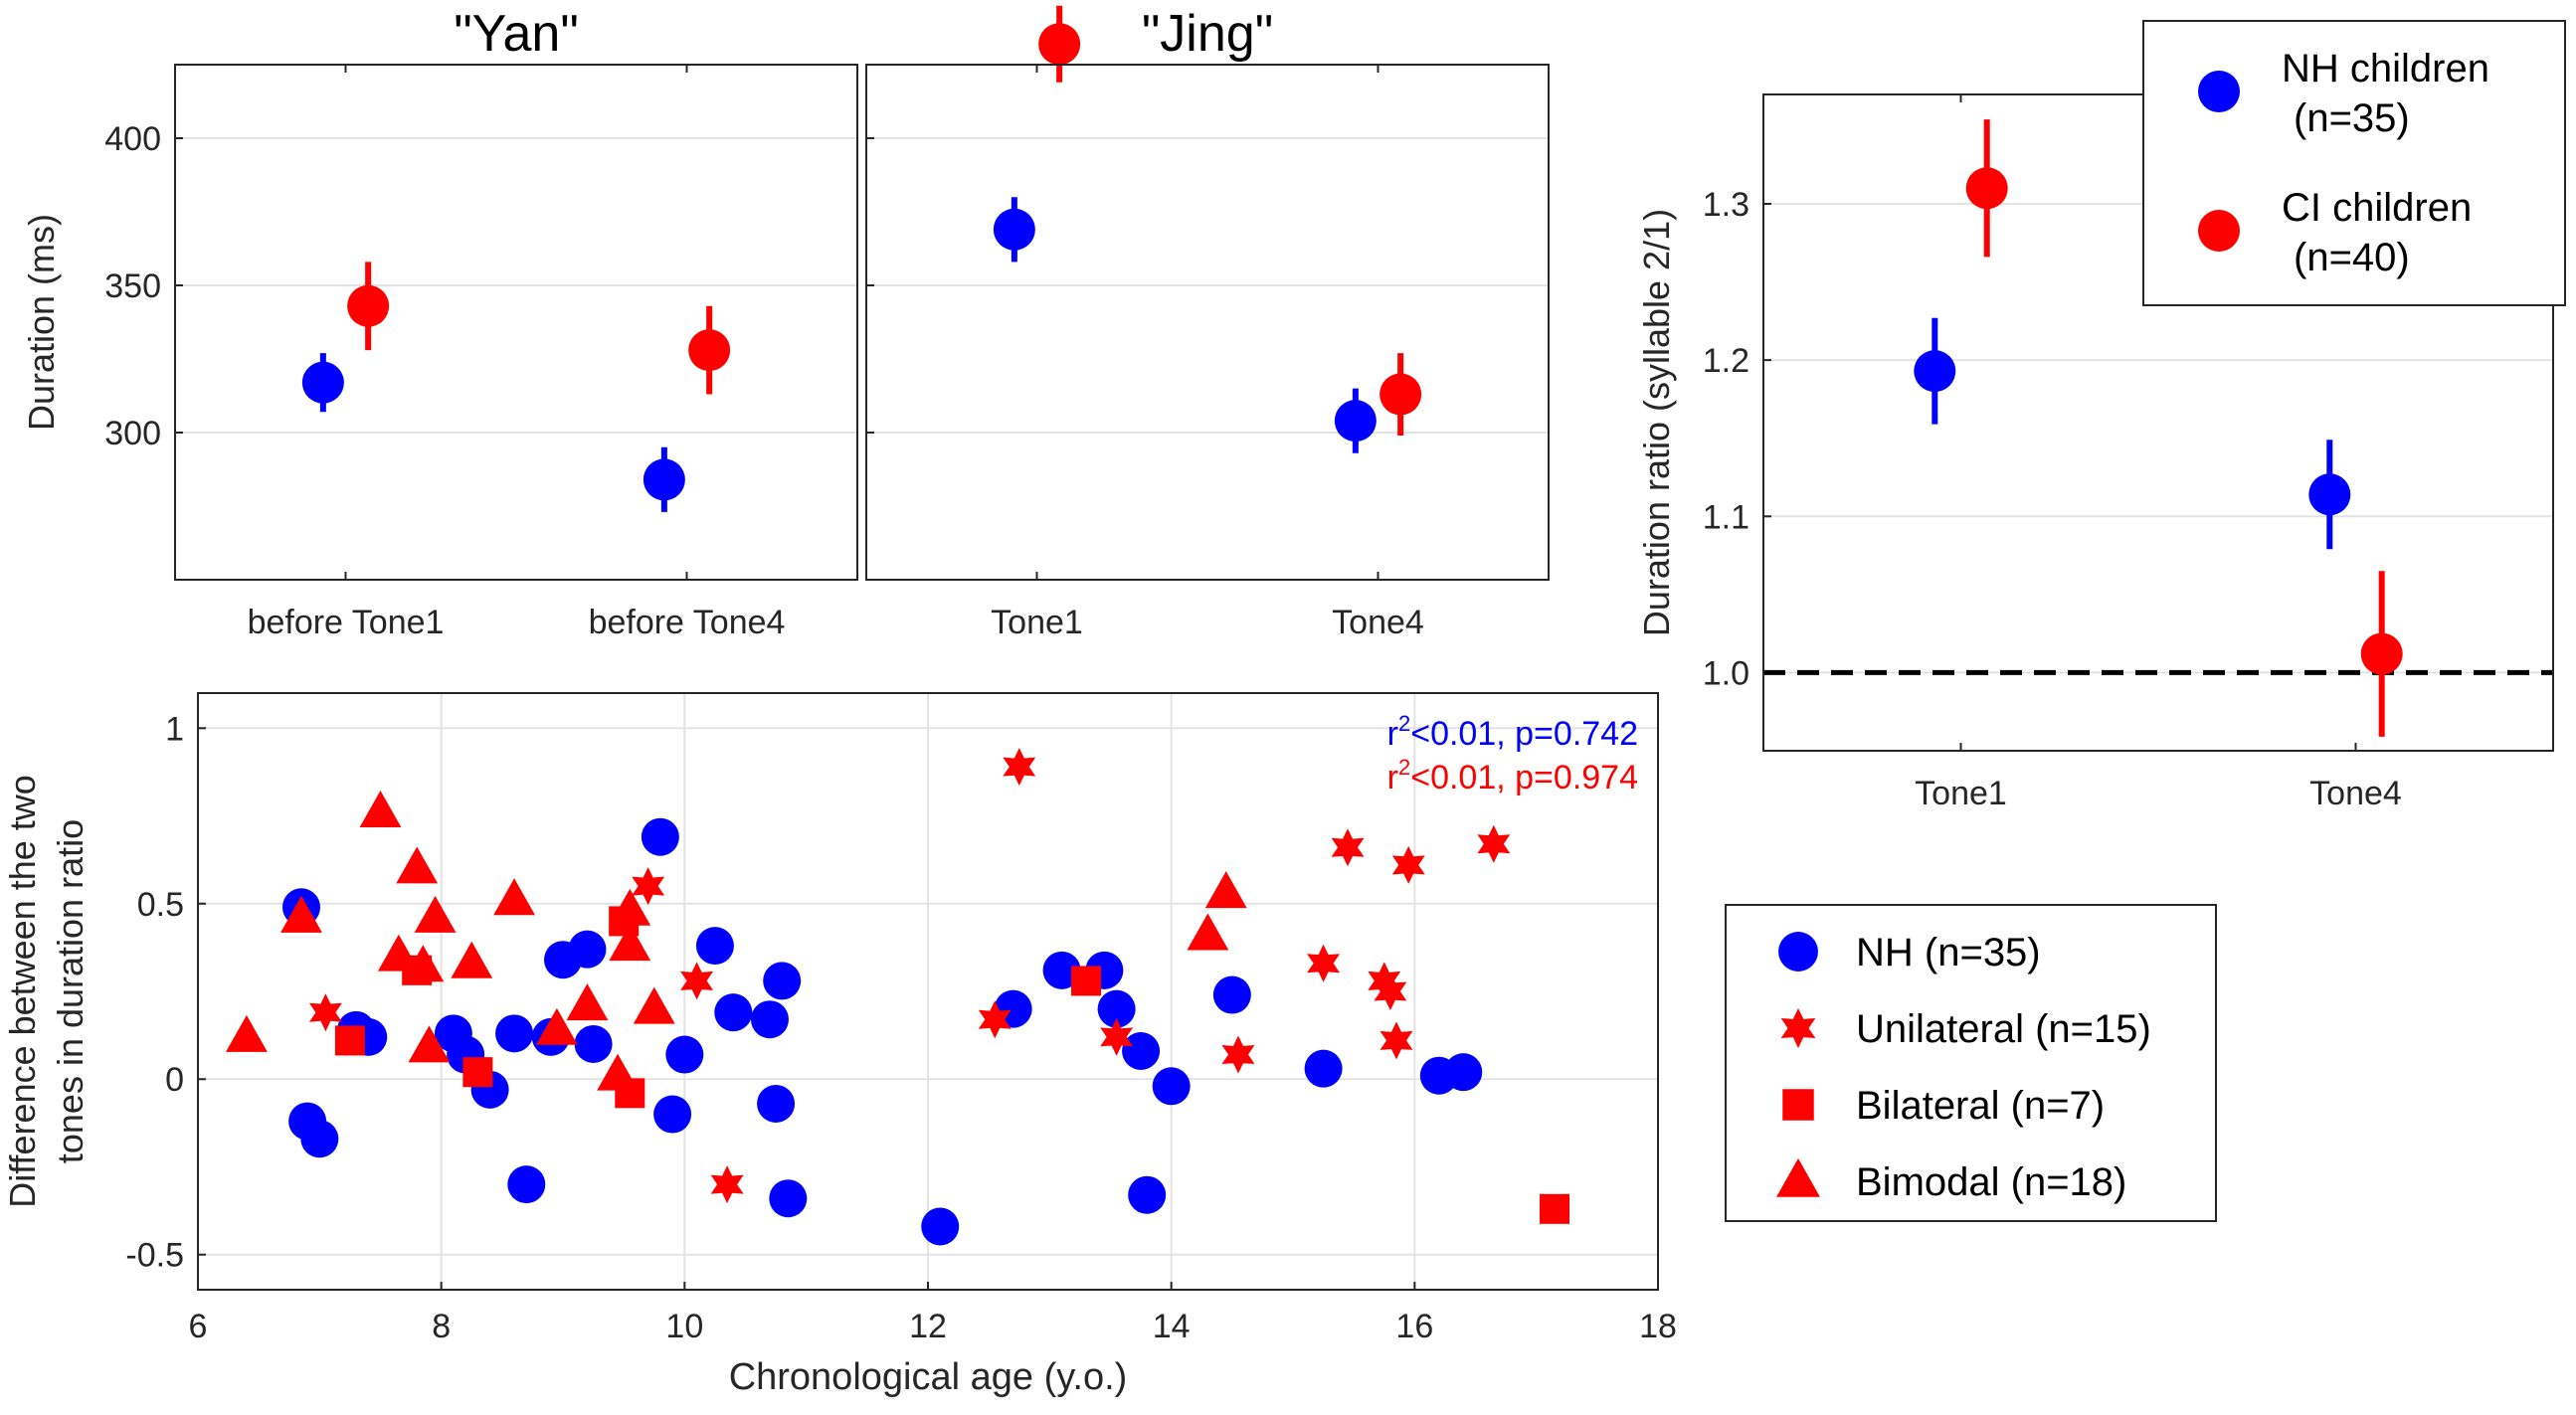  I want to click on legend-label: Unilateral (n=15), so click(2003, 1029).